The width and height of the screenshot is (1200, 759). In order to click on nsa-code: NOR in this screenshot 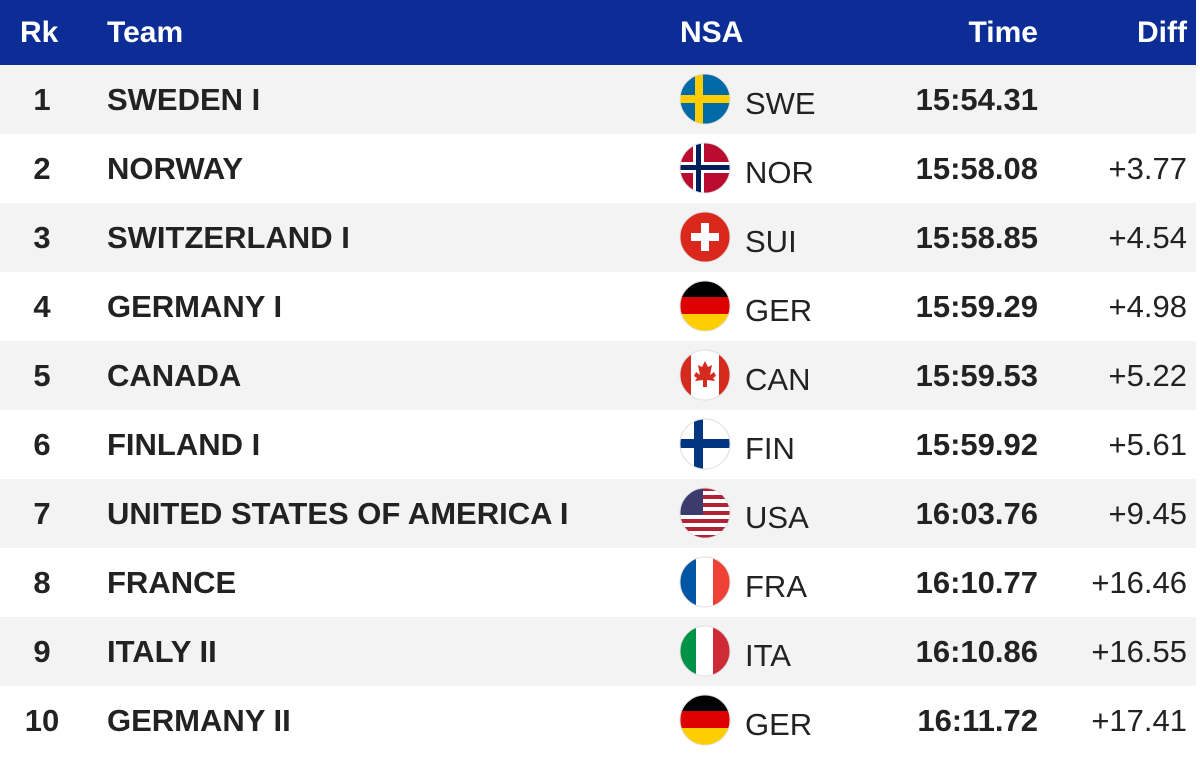, I will do `click(779, 172)`.